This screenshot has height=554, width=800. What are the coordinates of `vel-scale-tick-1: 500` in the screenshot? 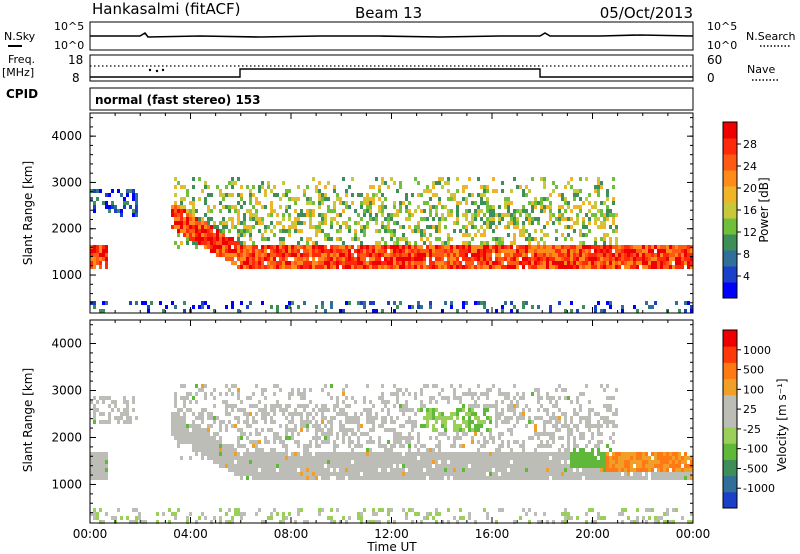 It's located at (753, 370).